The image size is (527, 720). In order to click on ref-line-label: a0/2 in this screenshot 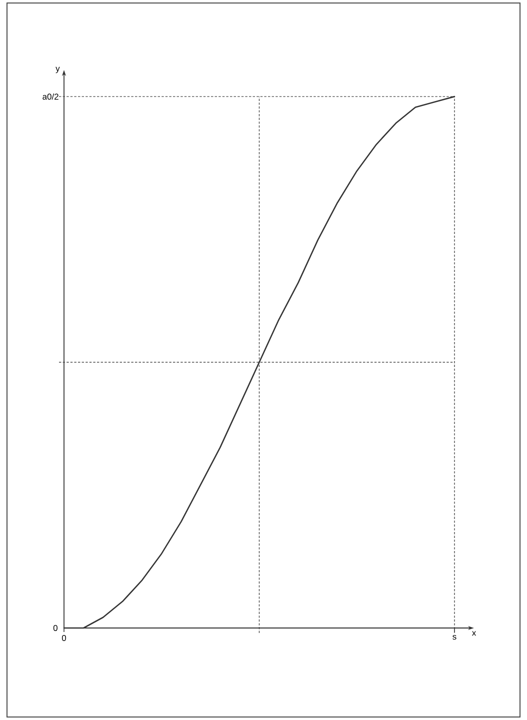, I will do `click(50, 96)`.